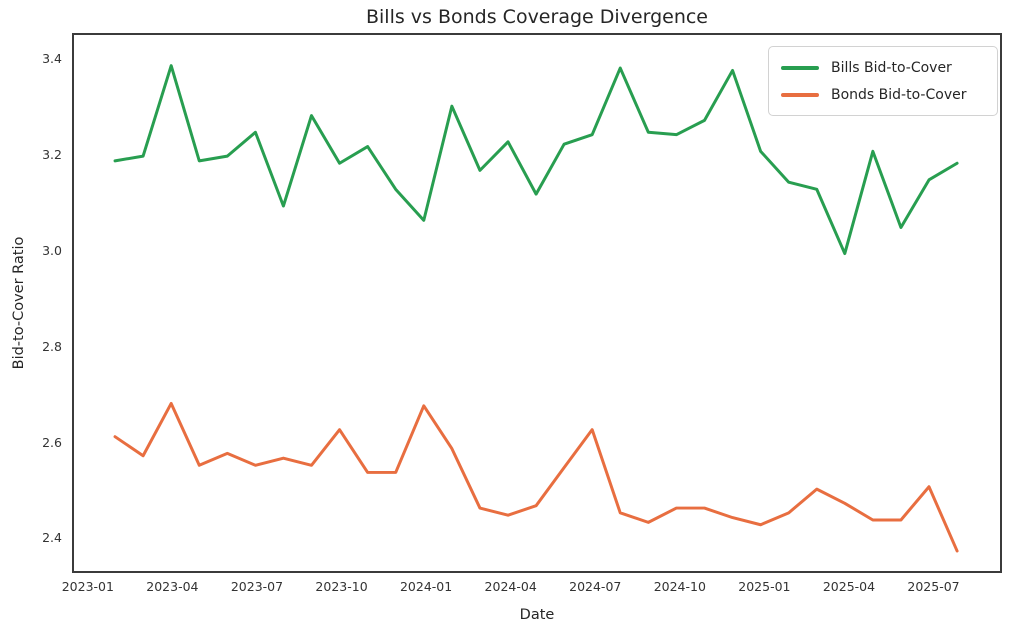 This screenshot has width=1011, height=638. Describe the element at coordinates (849, 586) in the screenshot. I see `x-tick-label: 2025-04` at that location.